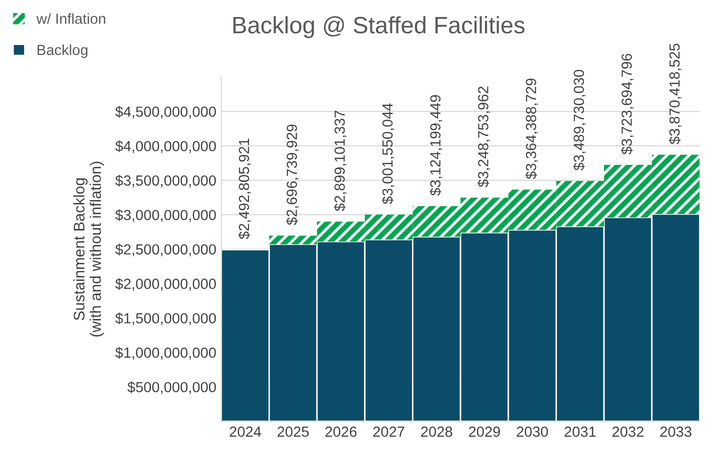  What do you see at coordinates (341, 431) in the screenshot?
I see `x-tick-label: 2026` at bounding box center [341, 431].